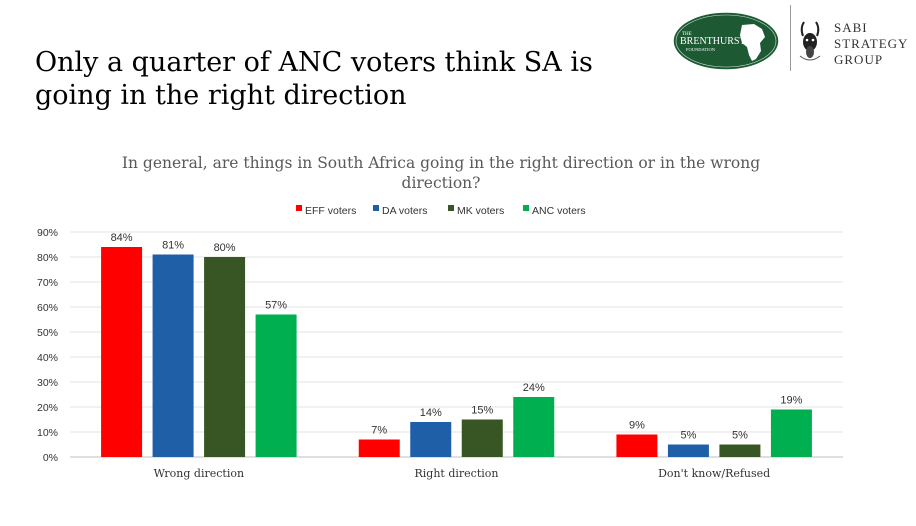 The width and height of the screenshot is (916, 526). What do you see at coordinates (791, 401) in the screenshot?
I see `data-label: 19%` at bounding box center [791, 401].